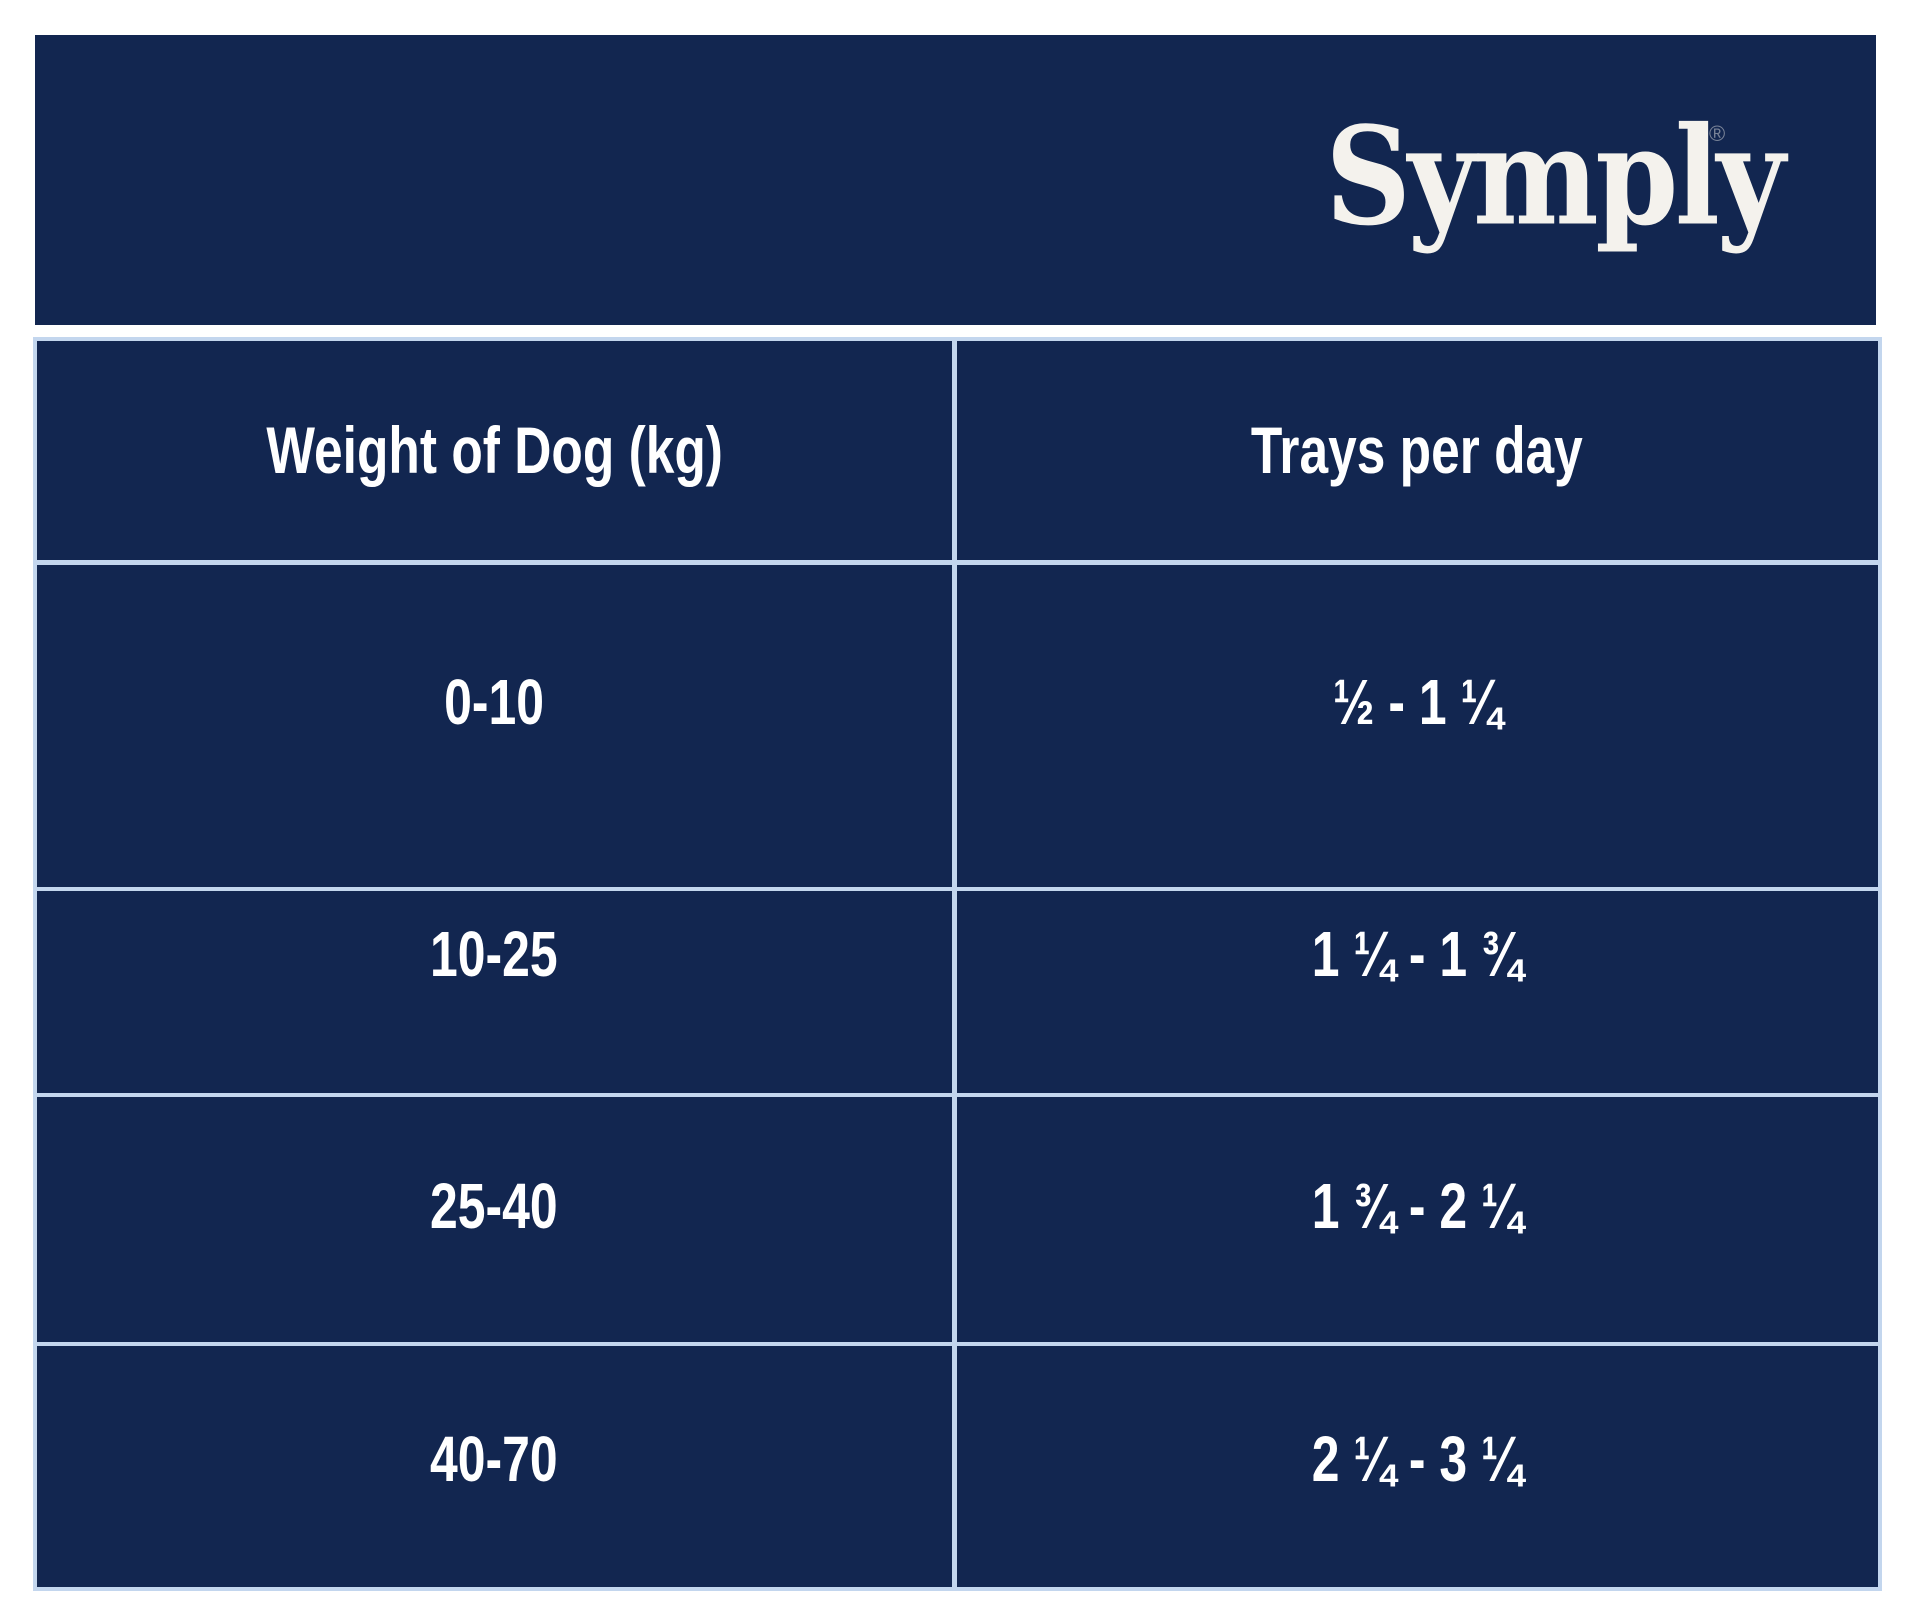 This screenshot has width=1912, height=1622. What do you see at coordinates (1717, 133) in the screenshot?
I see `registered-trademark-icon: ®` at bounding box center [1717, 133].